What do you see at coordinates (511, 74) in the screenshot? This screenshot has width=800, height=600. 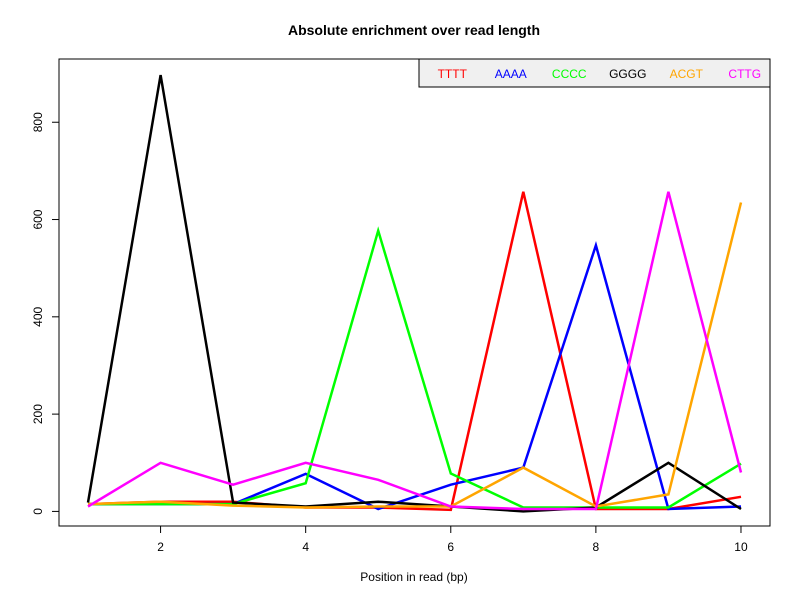 I see `legend-entry-aaaa: AAAA` at bounding box center [511, 74].